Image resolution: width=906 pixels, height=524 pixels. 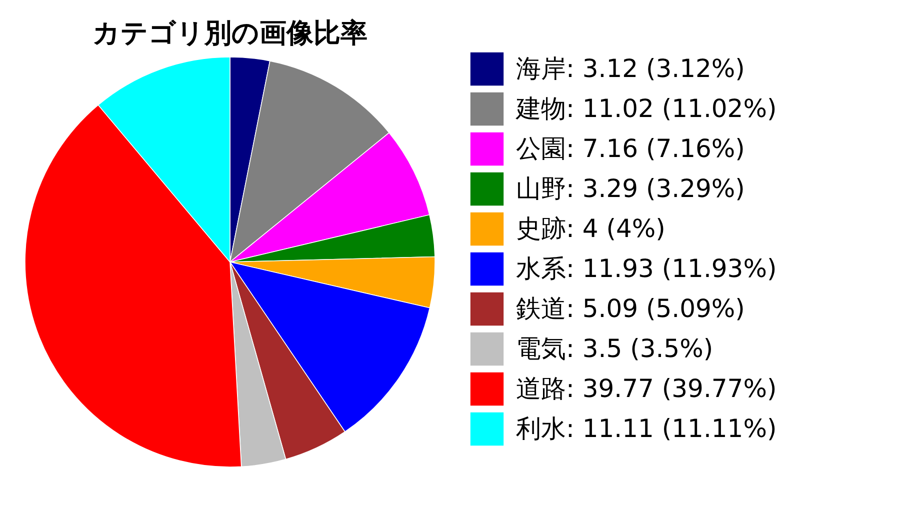 I want to click on legend-label: 利水: 11.11 (11.11%), so click(x=646, y=428).